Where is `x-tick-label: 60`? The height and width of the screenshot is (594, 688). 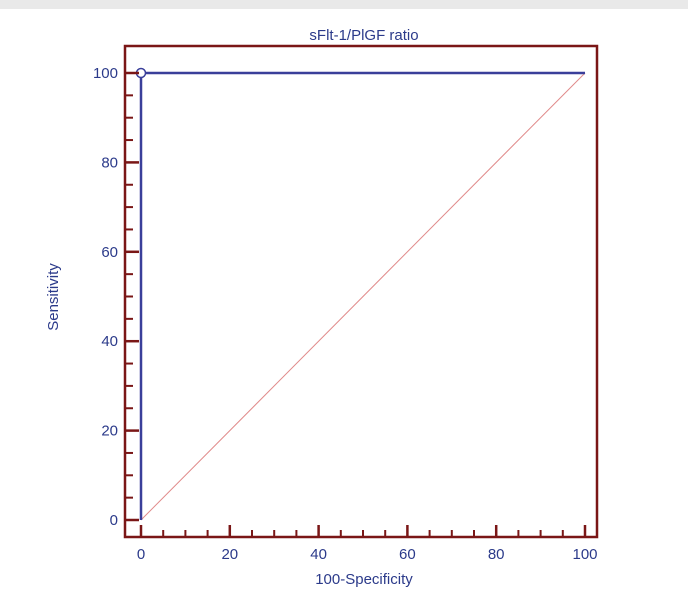
x-tick-label: 60 is located at coordinates (407, 554).